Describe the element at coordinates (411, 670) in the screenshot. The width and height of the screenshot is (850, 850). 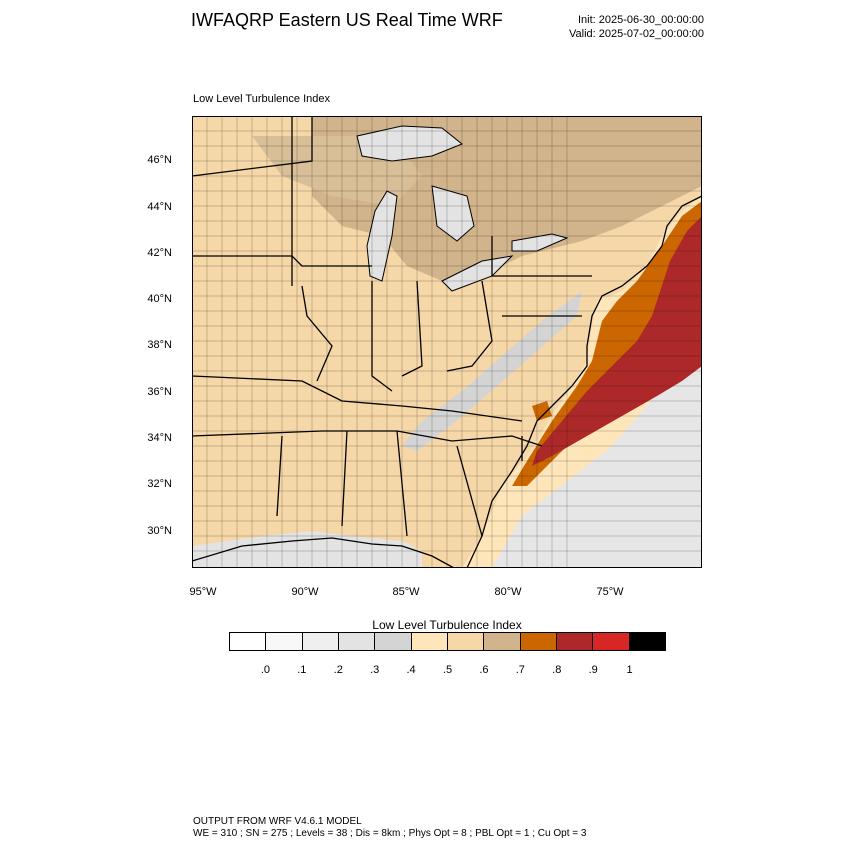
I see `colorbar-tick-label: .4` at that location.